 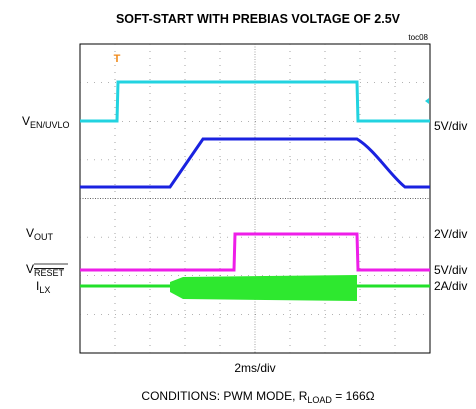 I want to click on en-trace, so click(x=255, y=101).